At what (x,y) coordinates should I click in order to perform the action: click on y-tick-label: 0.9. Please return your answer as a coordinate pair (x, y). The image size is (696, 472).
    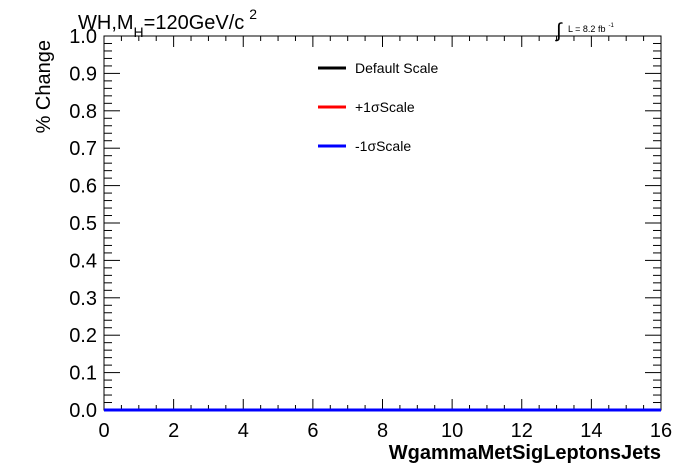
    Looking at the image, I should click on (83, 74).